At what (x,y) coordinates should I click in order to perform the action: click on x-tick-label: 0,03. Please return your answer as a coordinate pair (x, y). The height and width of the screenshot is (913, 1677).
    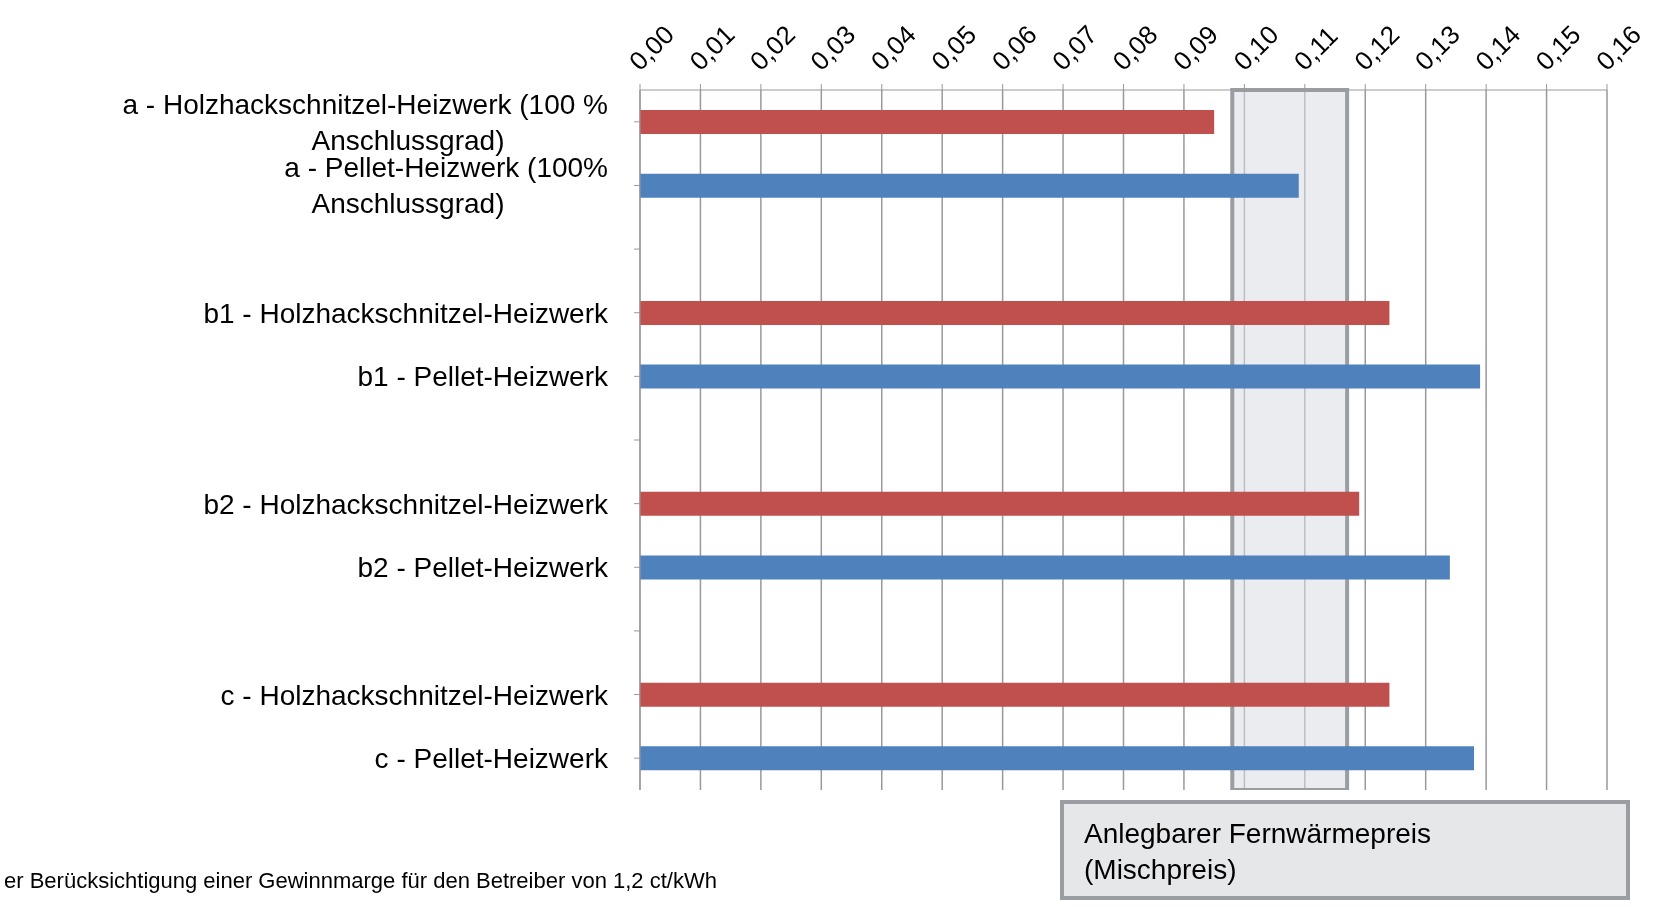
    Looking at the image, I should click on (833, 48).